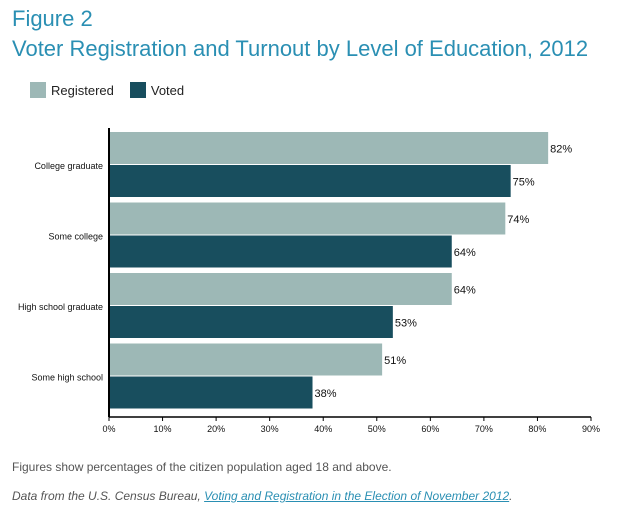 This screenshot has height=514, width=626. What do you see at coordinates (326, 394) in the screenshot?
I see `data-label-voted-4: 38%` at bounding box center [326, 394].